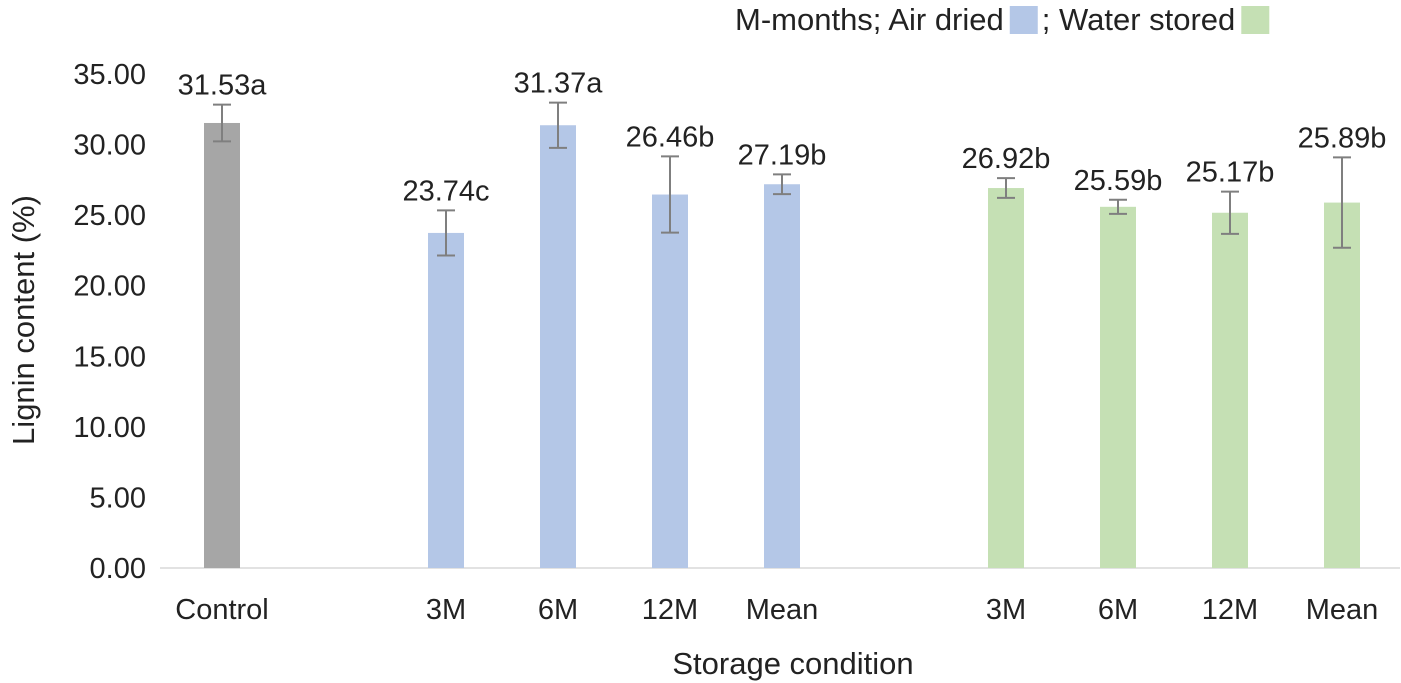 The image size is (1401, 683). What do you see at coordinates (1230, 390) in the screenshot?
I see `bar-water-stored-12m` at bounding box center [1230, 390].